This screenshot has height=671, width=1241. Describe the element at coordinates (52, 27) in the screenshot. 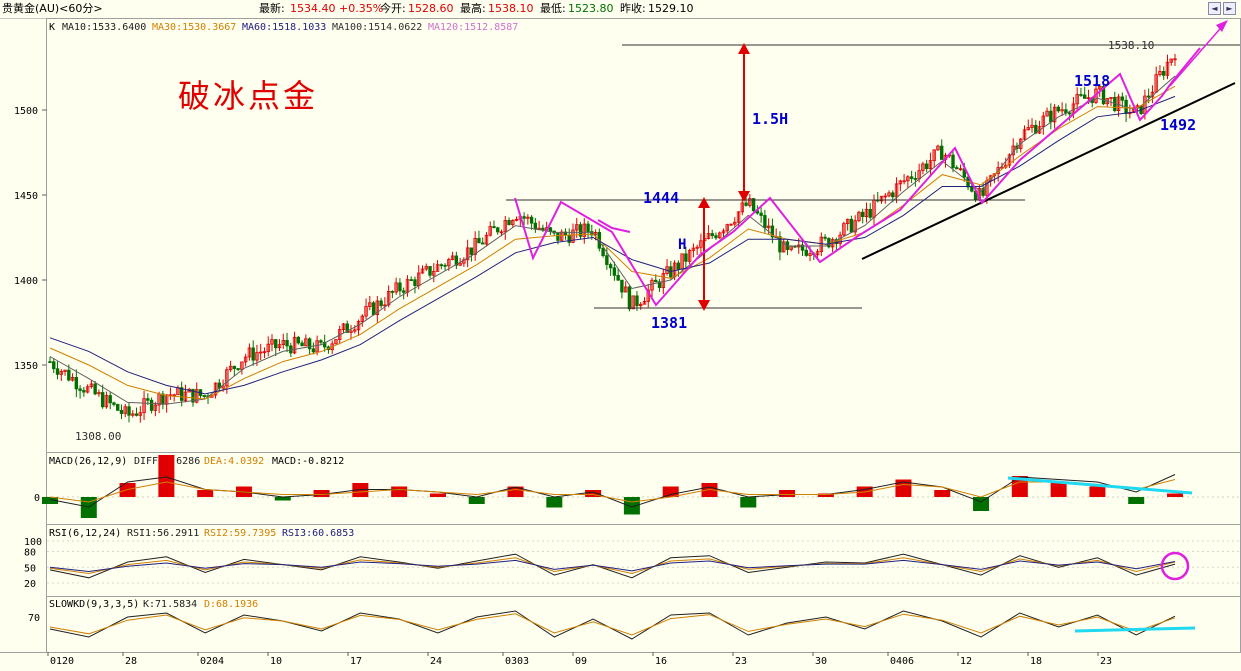

I see `legend-k: K` at that location.